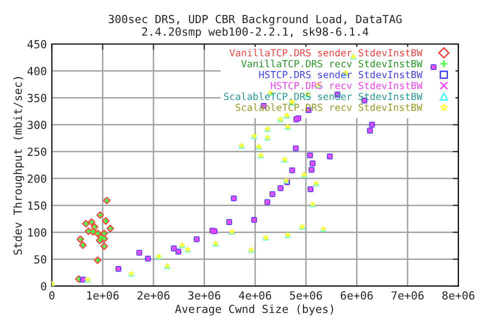 This screenshot has width=480, height=320. What do you see at coordinates (37, 152) in the screenshot?
I see `y-tick-label: 250` at bounding box center [37, 152].